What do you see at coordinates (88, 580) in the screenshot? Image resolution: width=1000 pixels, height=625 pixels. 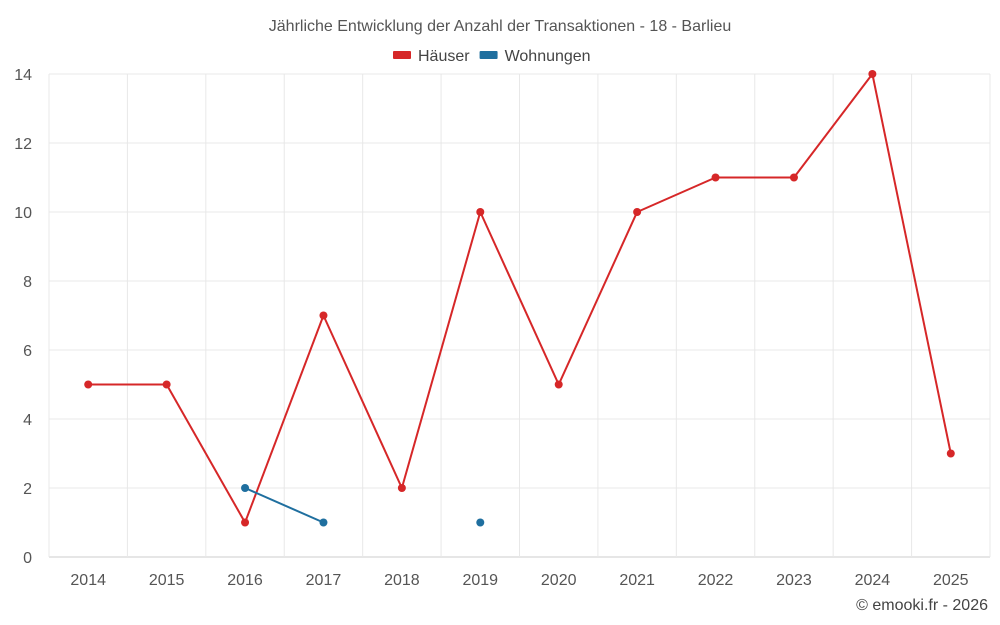 I see `x-tick-label: 2014` at bounding box center [88, 580].